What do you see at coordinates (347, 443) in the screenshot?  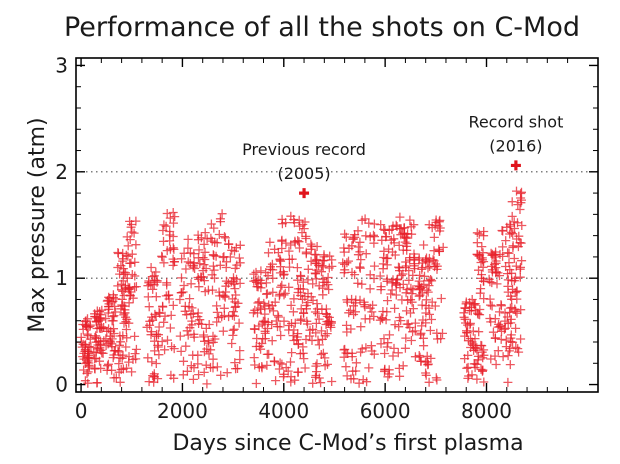 I see `x-axis-label: Days since C-Mod’s first plasma` at bounding box center [347, 443].